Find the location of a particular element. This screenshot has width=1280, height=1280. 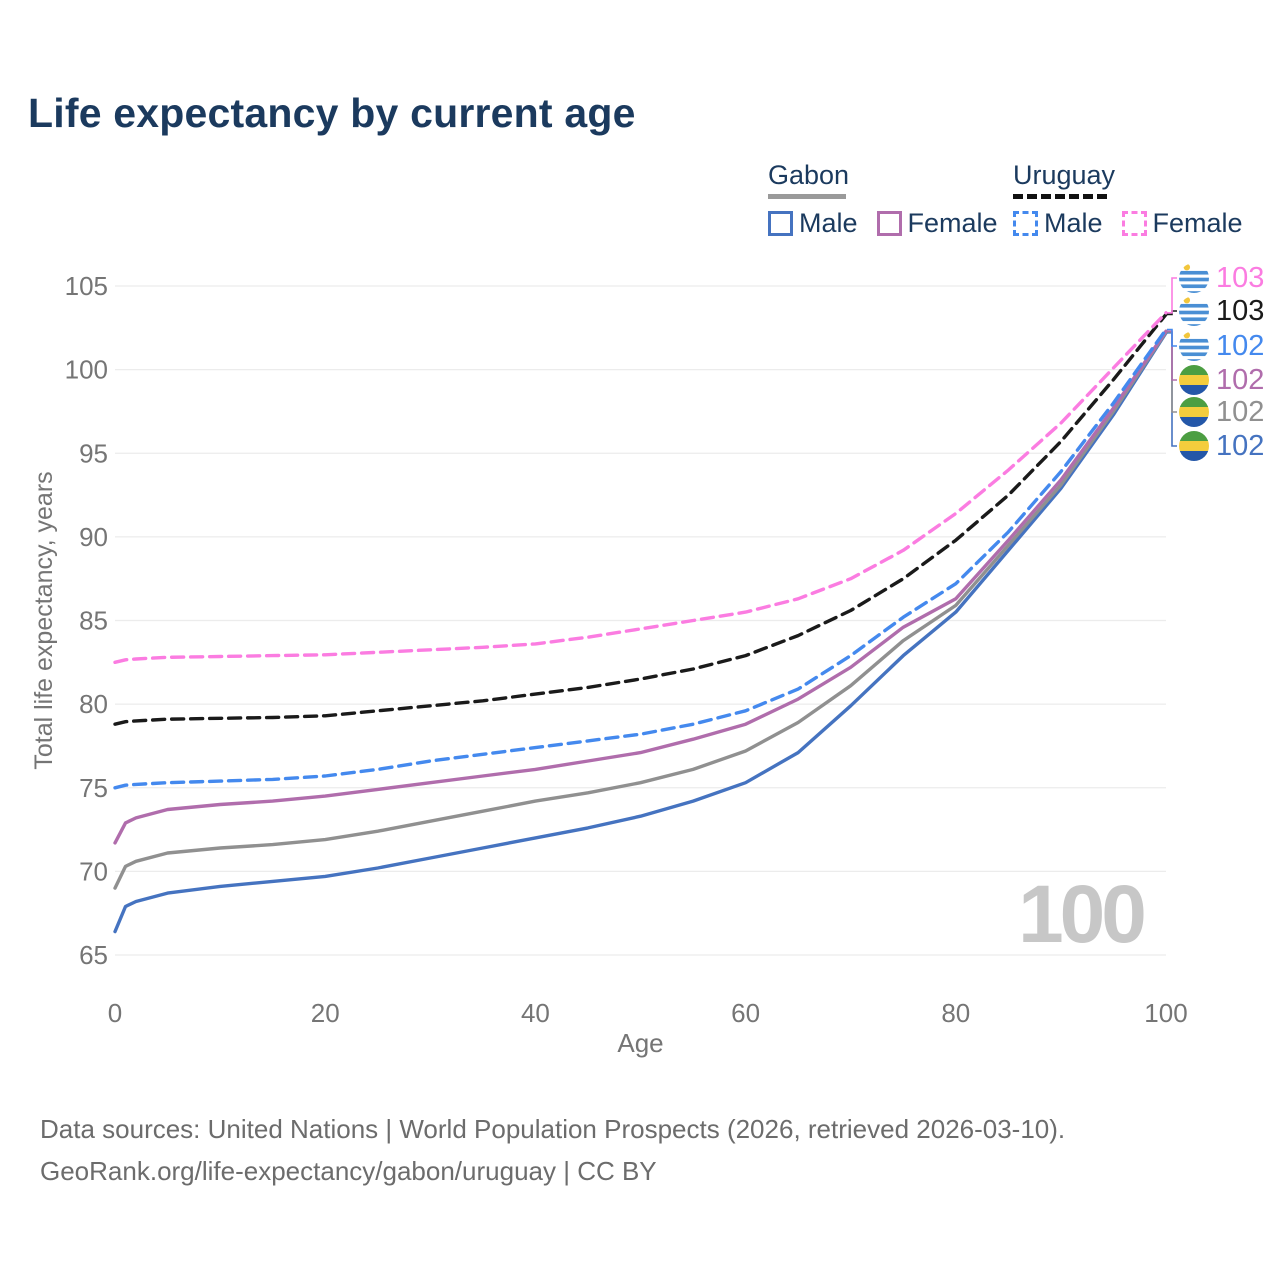

y-tick-label: 65 is located at coordinates (93, 955).